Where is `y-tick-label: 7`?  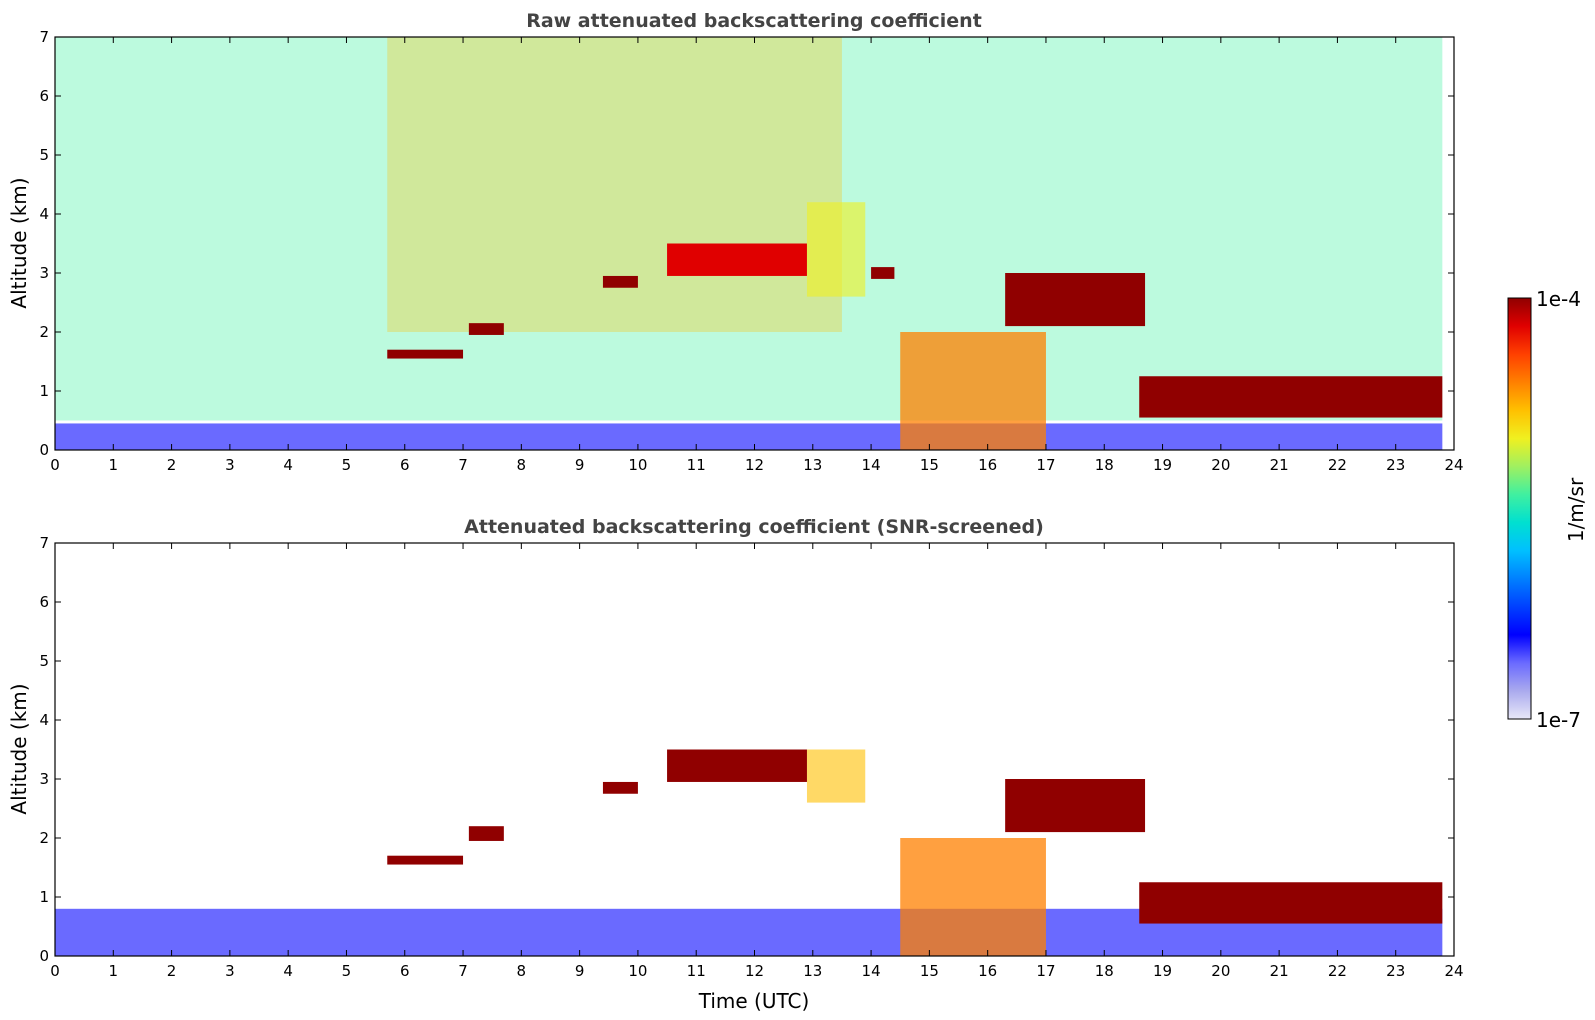
y-tick-label: 7 is located at coordinates (44, 37).